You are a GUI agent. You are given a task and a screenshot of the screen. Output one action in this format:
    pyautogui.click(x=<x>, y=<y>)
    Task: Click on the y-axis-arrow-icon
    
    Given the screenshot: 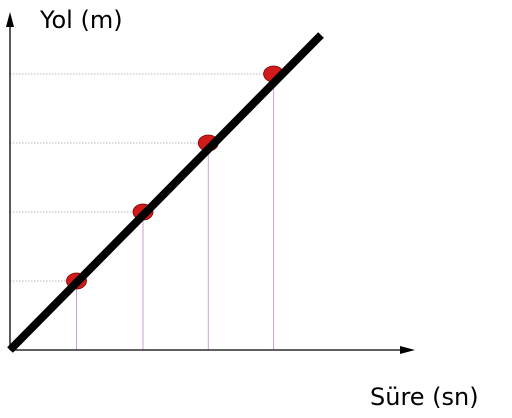 What is the action you would take?
    pyautogui.click(x=10, y=19)
    